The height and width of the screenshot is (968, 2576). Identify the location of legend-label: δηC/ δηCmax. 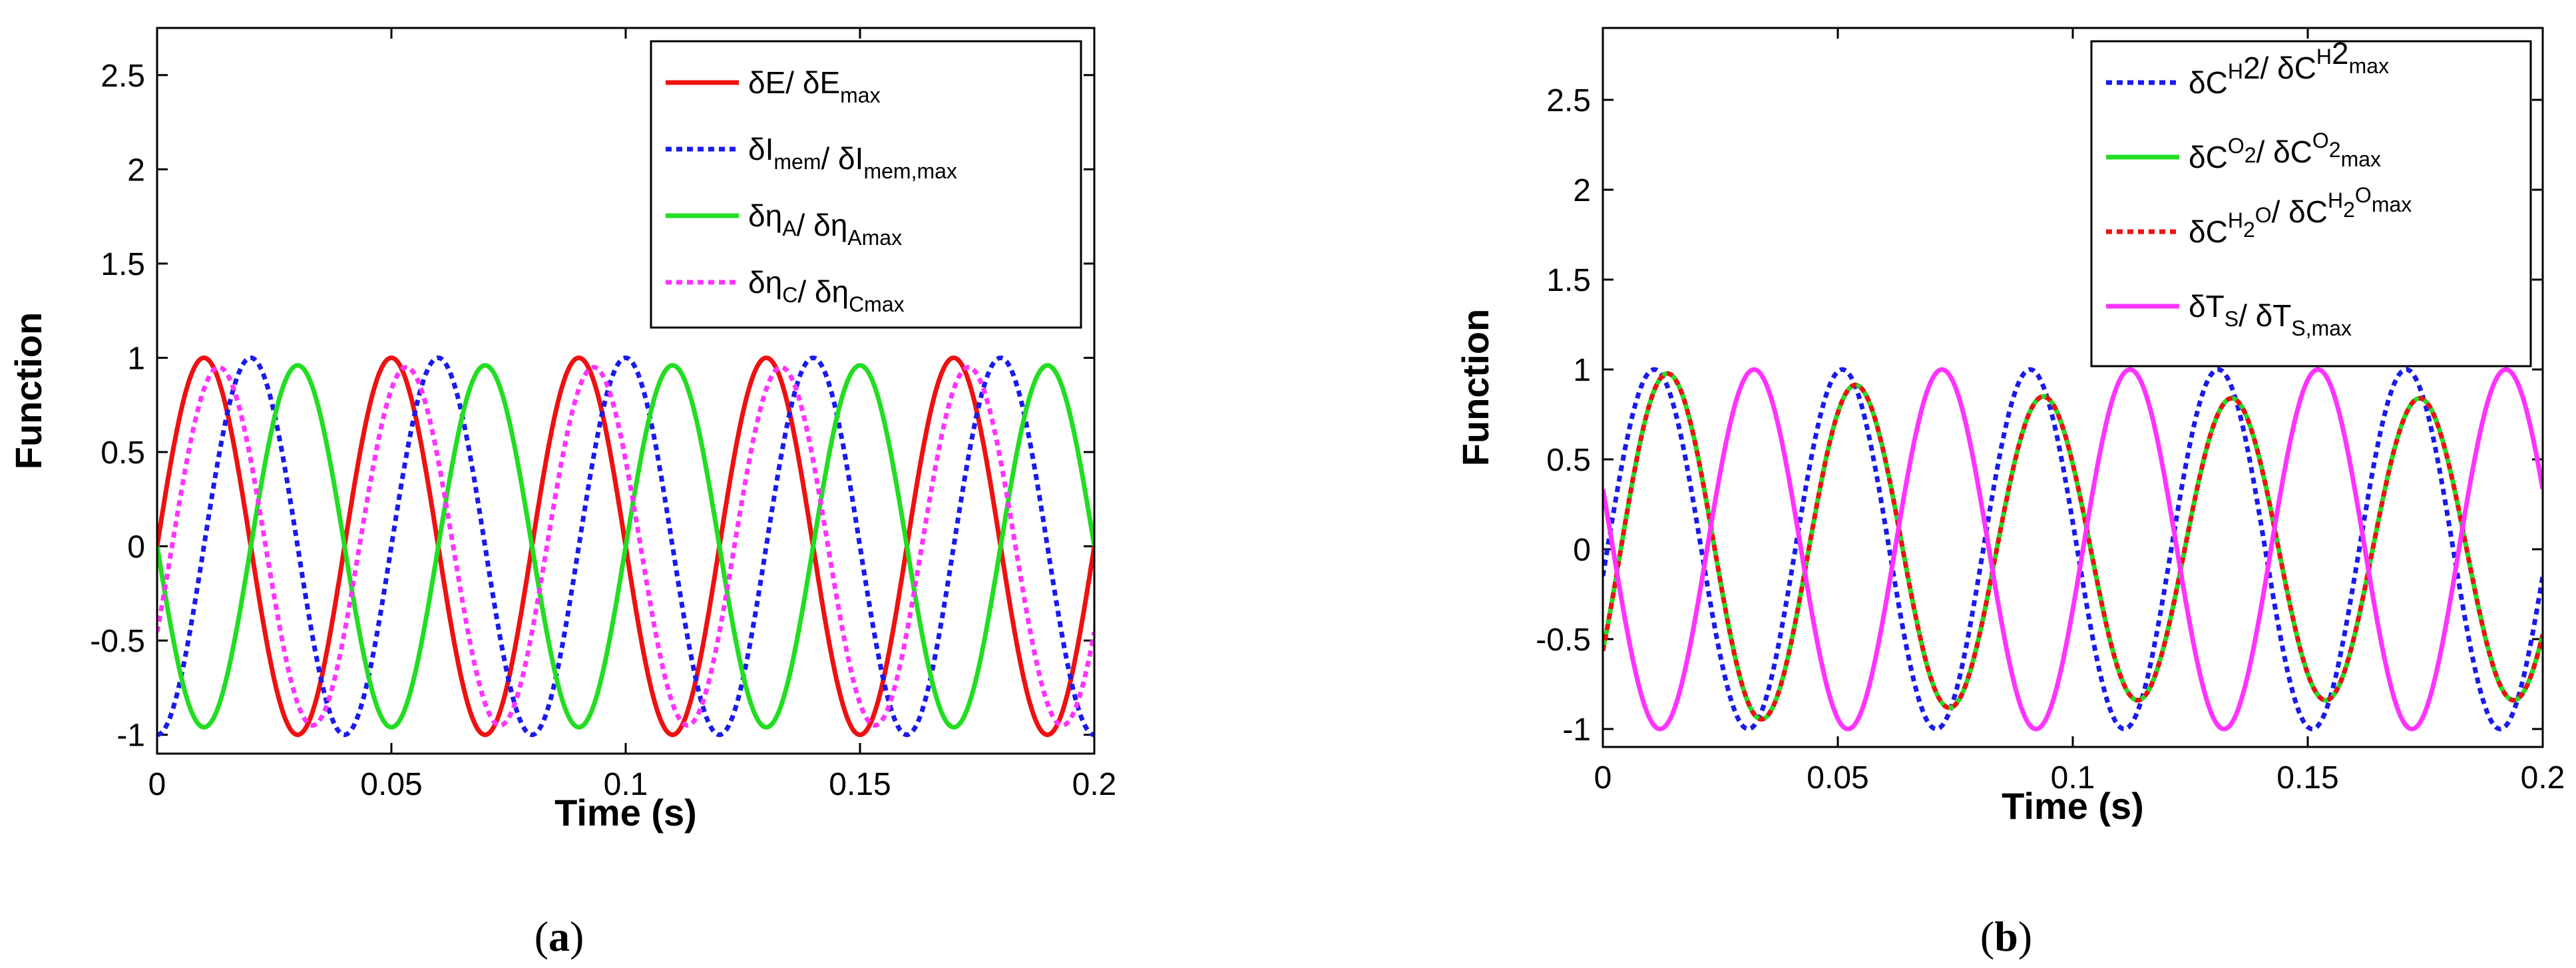
(826, 290).